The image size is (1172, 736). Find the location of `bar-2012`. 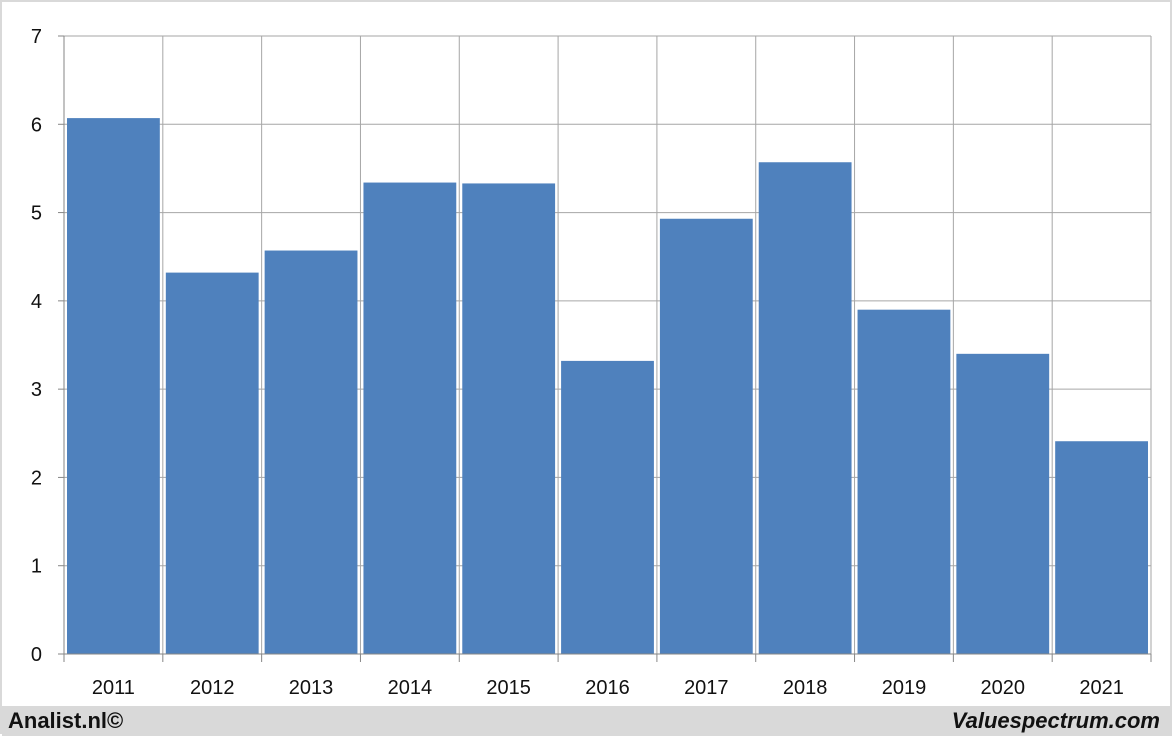

bar-2012 is located at coordinates (212, 463).